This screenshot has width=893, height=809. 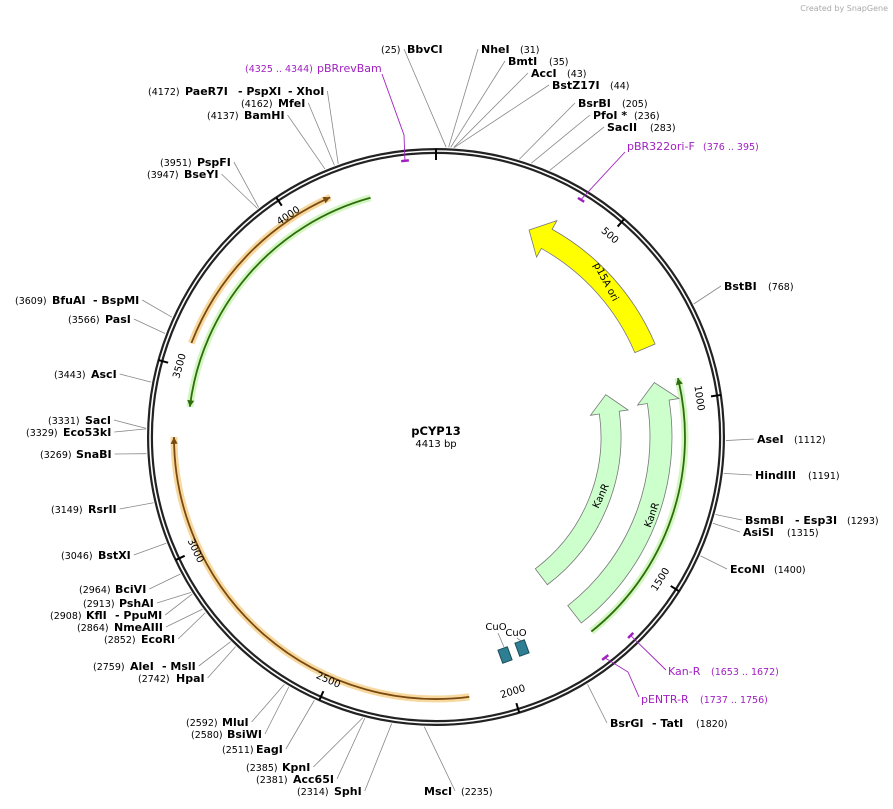 I want to click on enzyme-name: HindIII, so click(x=775, y=475).